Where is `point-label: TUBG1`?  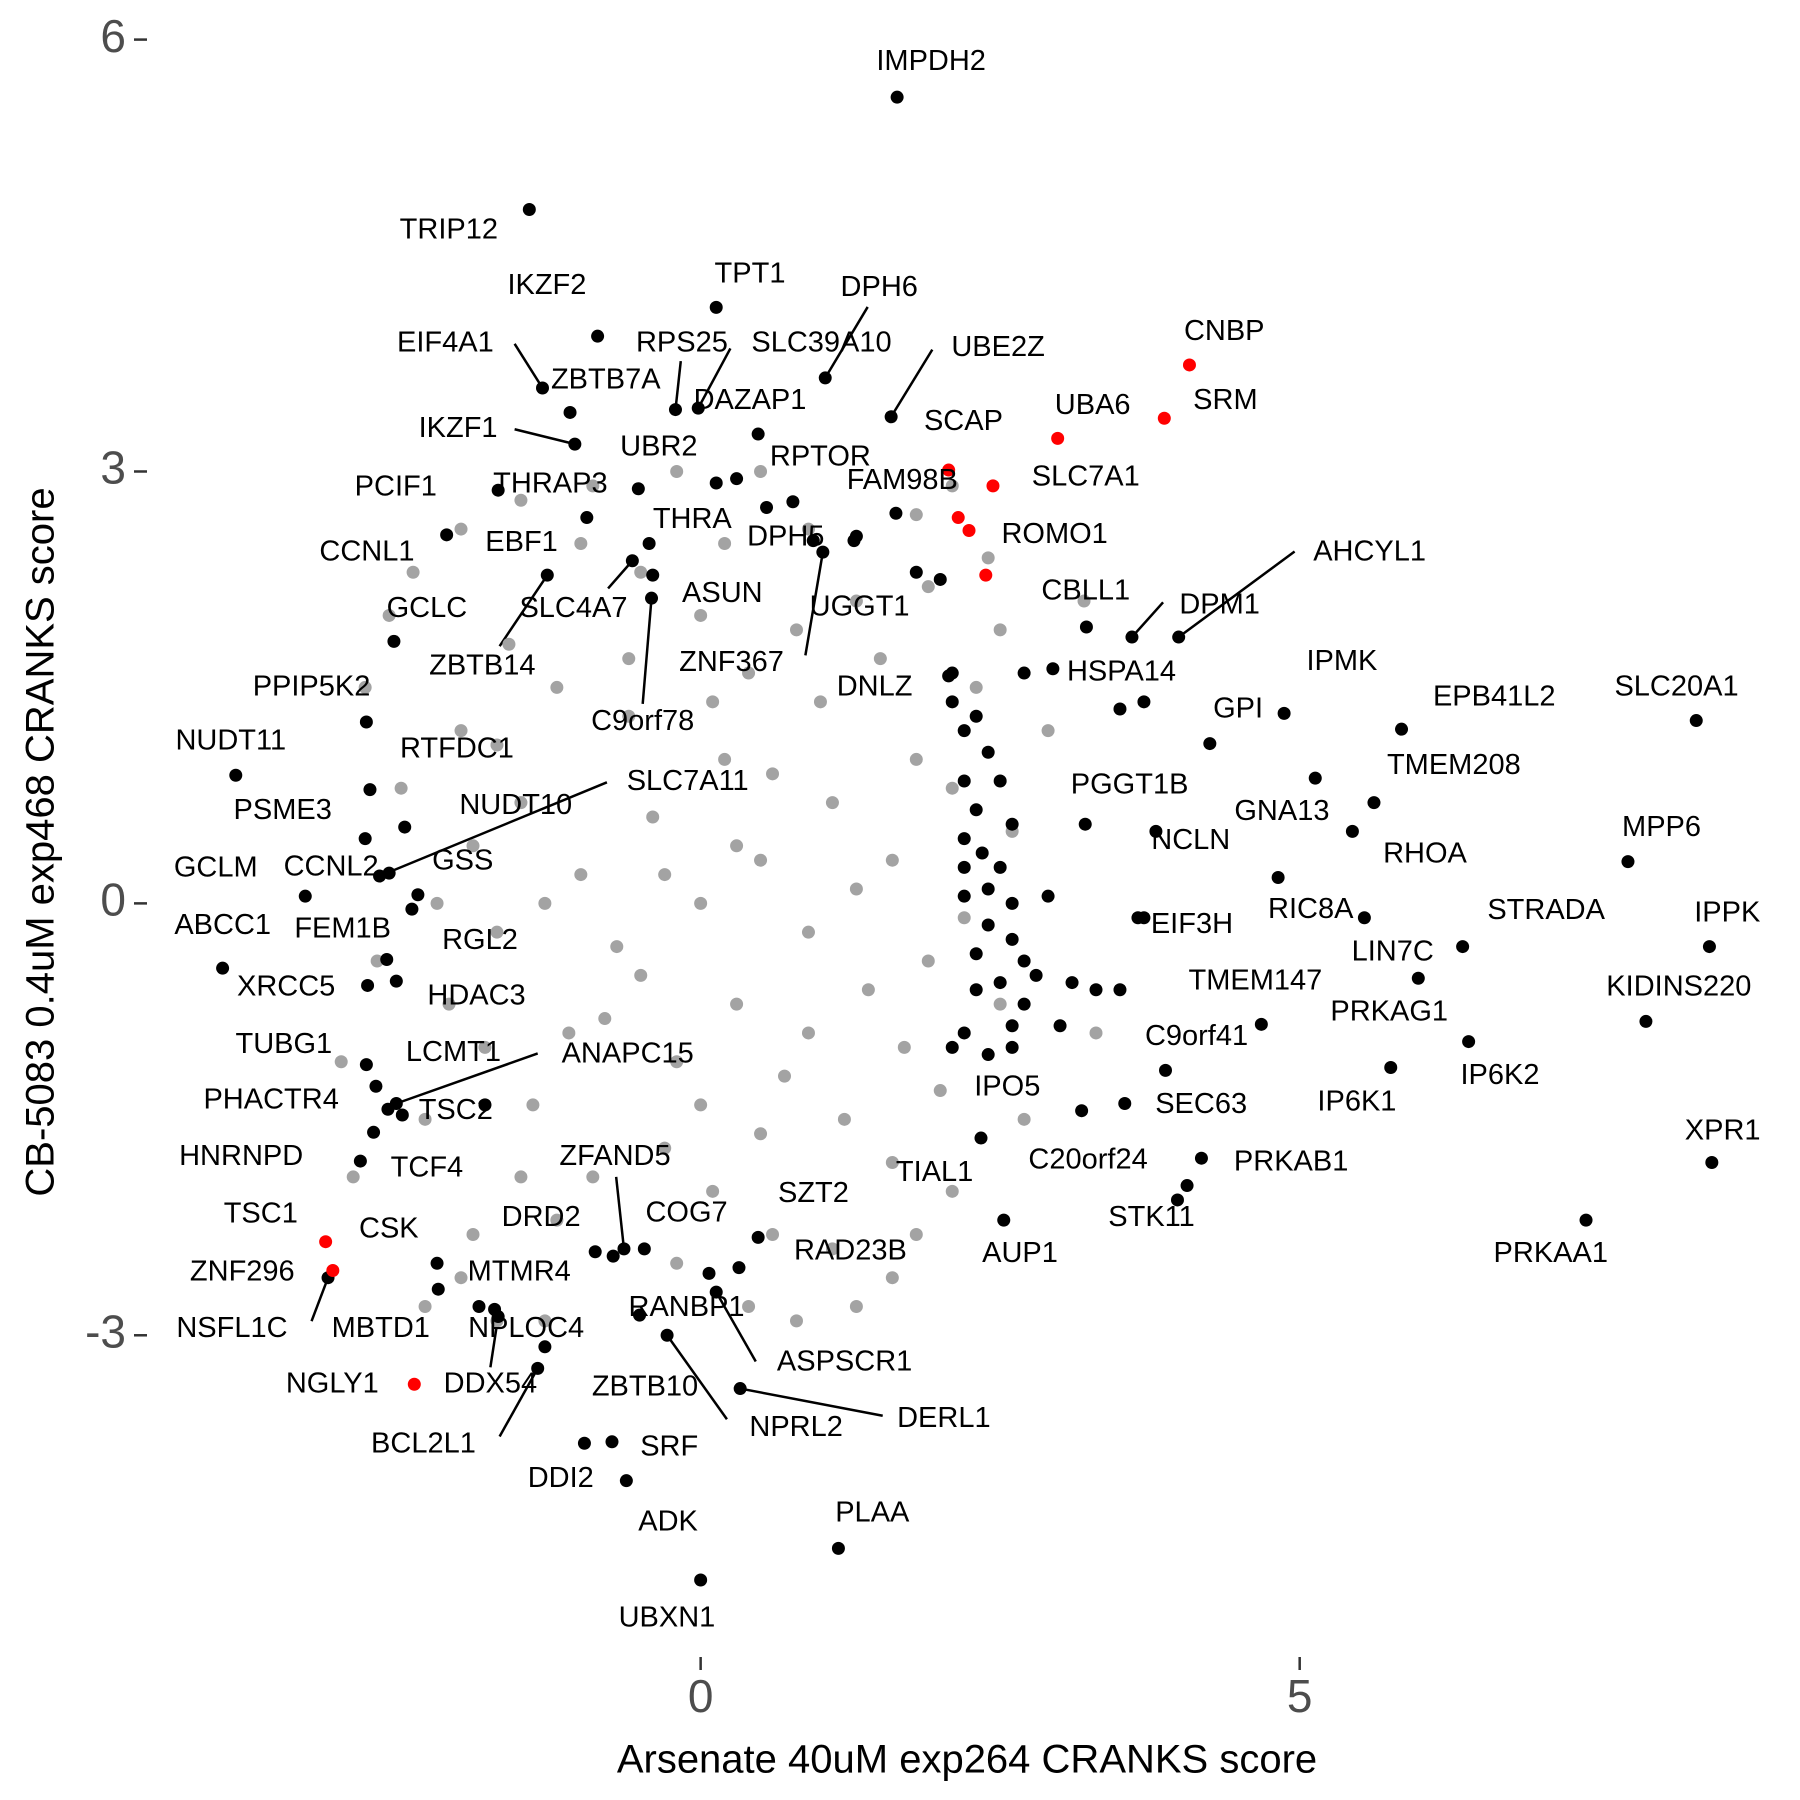
point-label: TUBG1 is located at coordinates (284, 1044).